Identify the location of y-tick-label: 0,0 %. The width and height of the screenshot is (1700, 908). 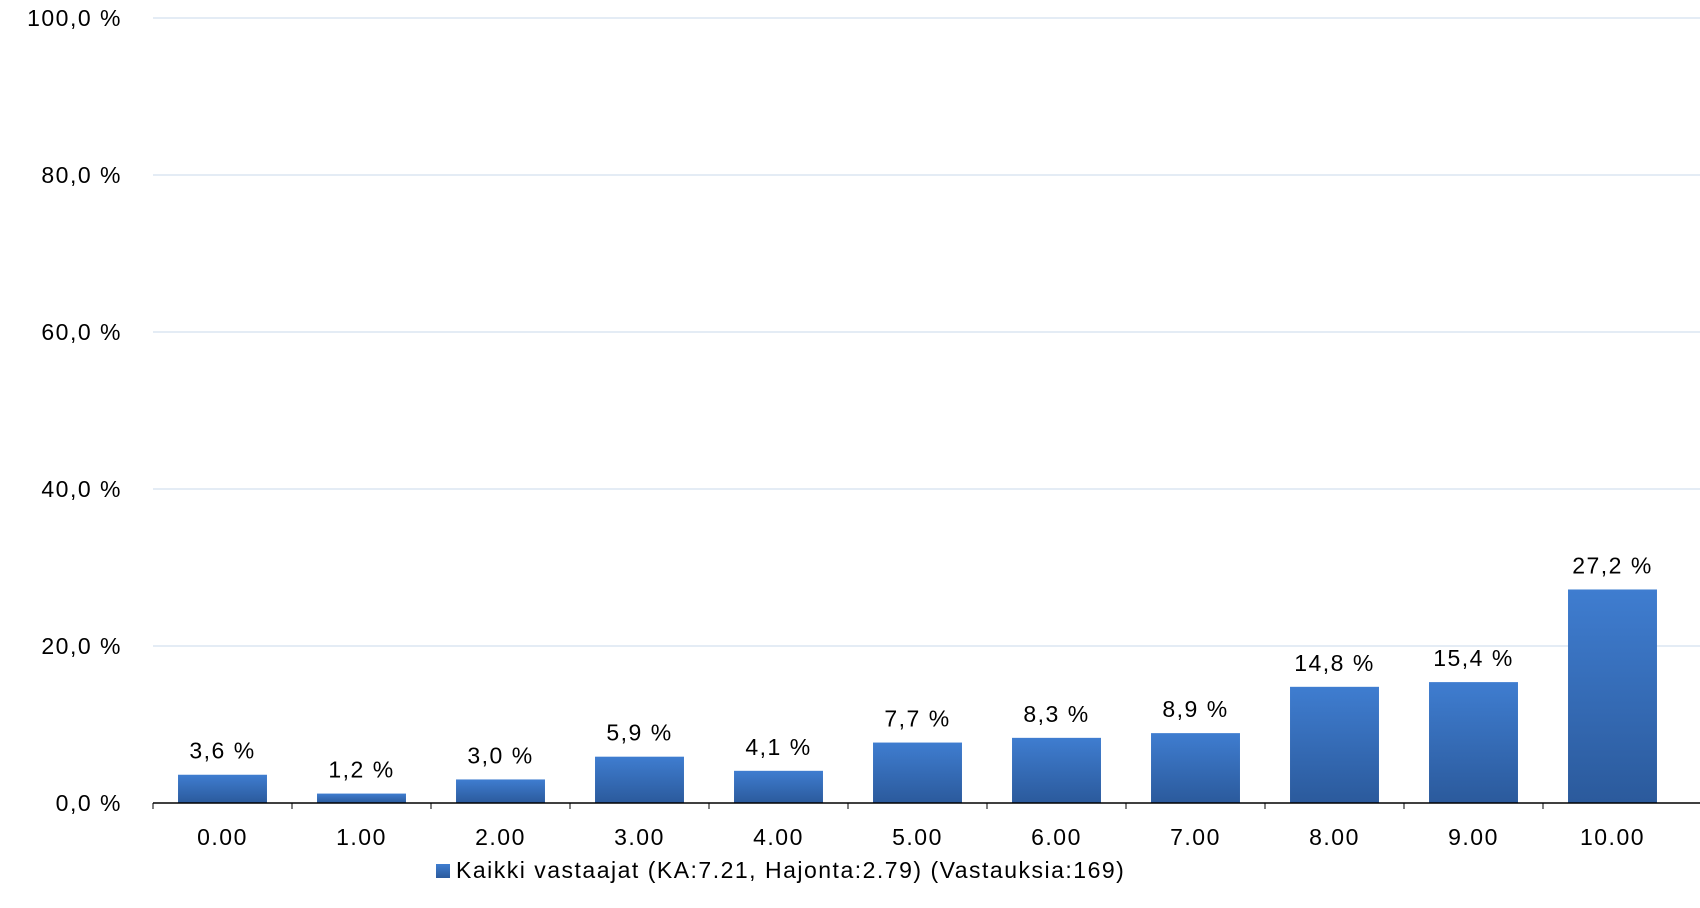
(89, 803).